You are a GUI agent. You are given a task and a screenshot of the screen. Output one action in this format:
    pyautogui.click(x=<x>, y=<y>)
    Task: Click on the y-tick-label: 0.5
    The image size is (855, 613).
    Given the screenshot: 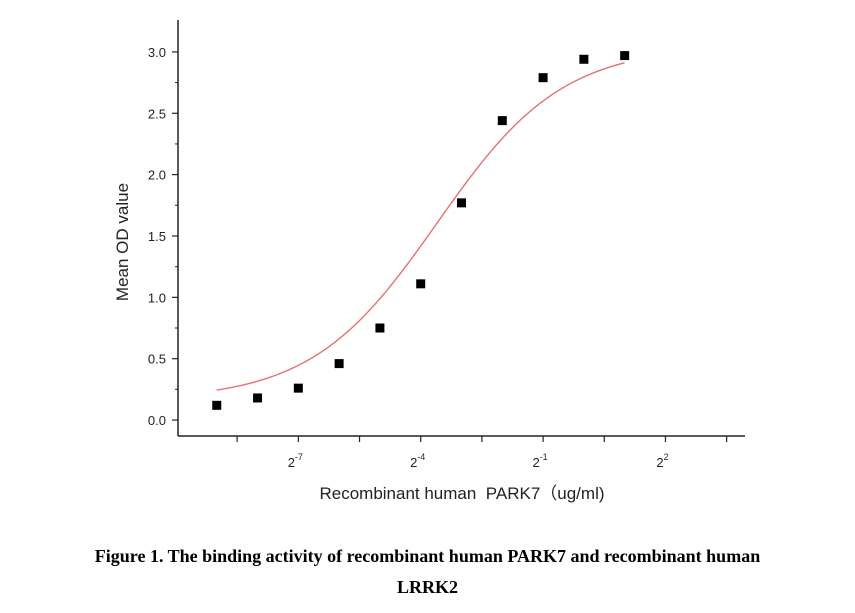 What is the action you would take?
    pyautogui.click(x=157, y=359)
    